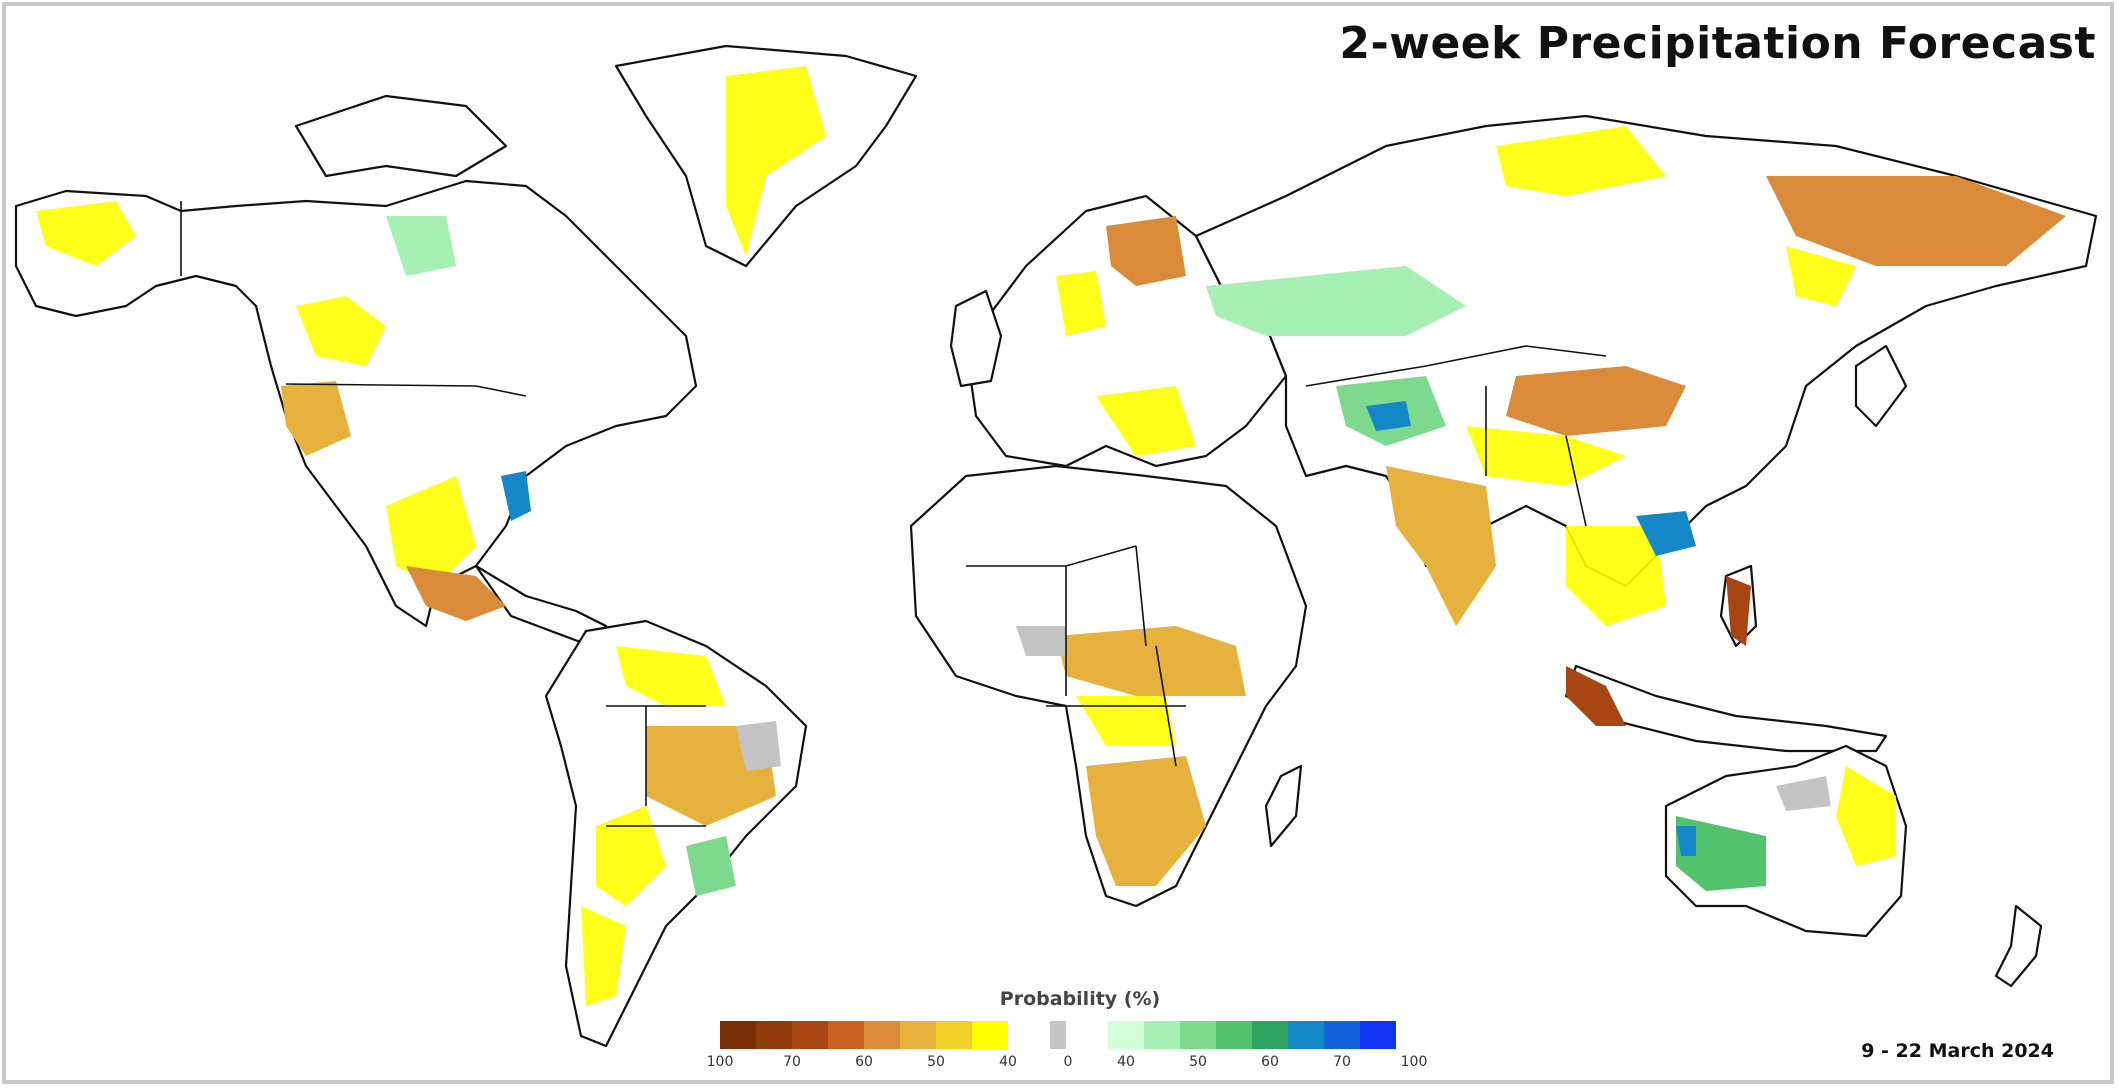 The width and height of the screenshot is (2120, 1090). What do you see at coordinates (1080, 999) in the screenshot?
I see `legend-title: Probability (%)` at bounding box center [1080, 999].